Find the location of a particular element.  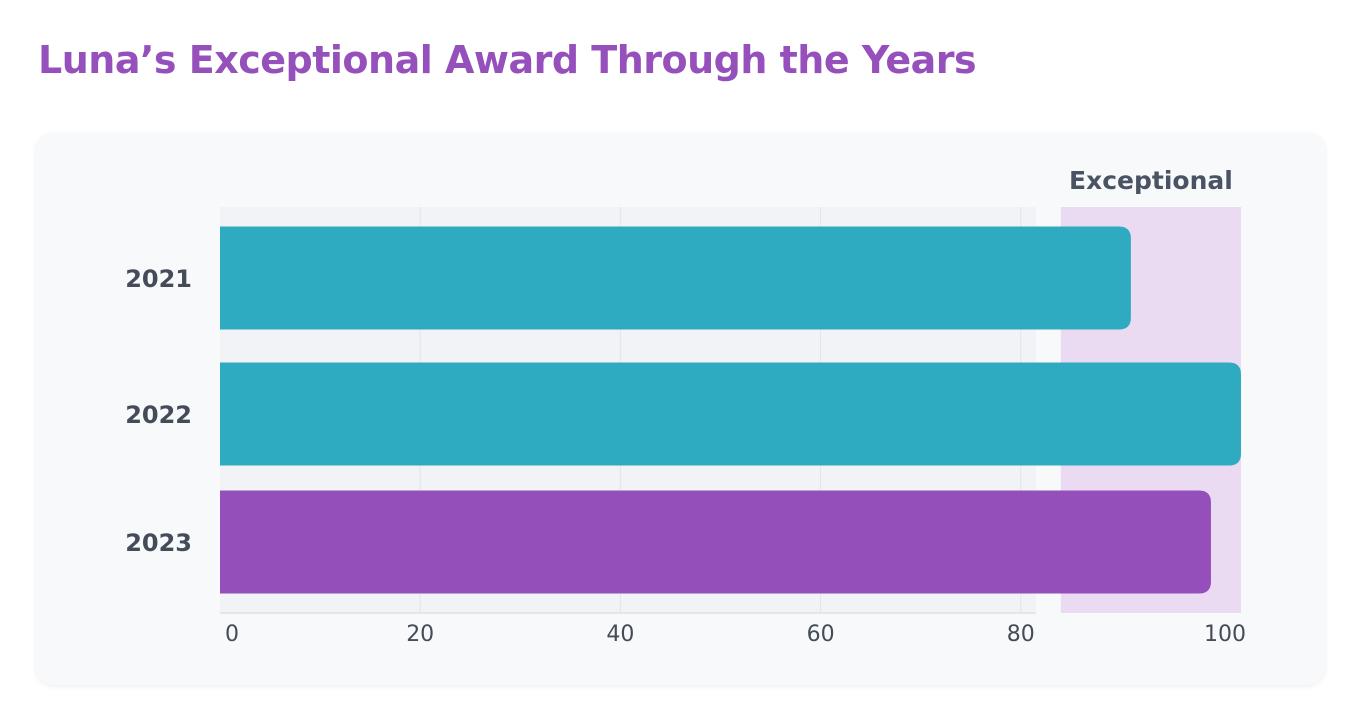

category-label: 2021 is located at coordinates (158, 279).